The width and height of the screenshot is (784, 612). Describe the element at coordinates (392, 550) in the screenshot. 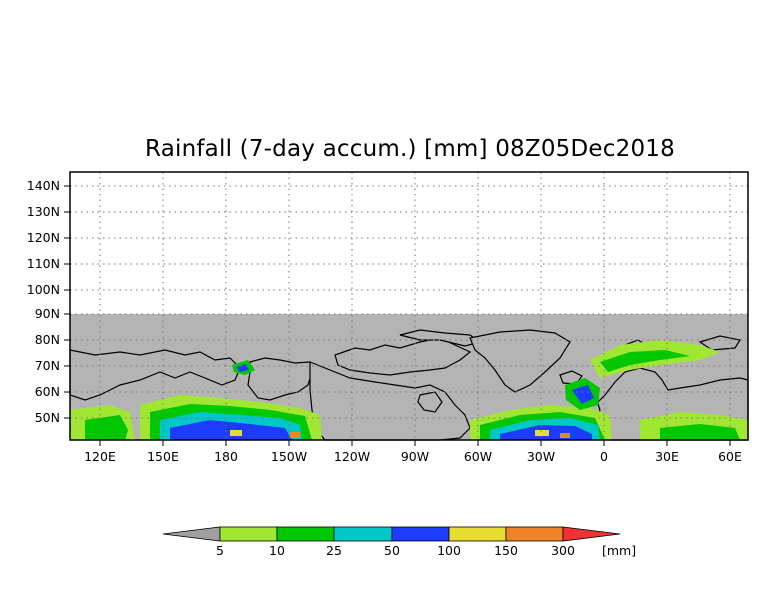

I see `colorbar-label: 50` at that location.